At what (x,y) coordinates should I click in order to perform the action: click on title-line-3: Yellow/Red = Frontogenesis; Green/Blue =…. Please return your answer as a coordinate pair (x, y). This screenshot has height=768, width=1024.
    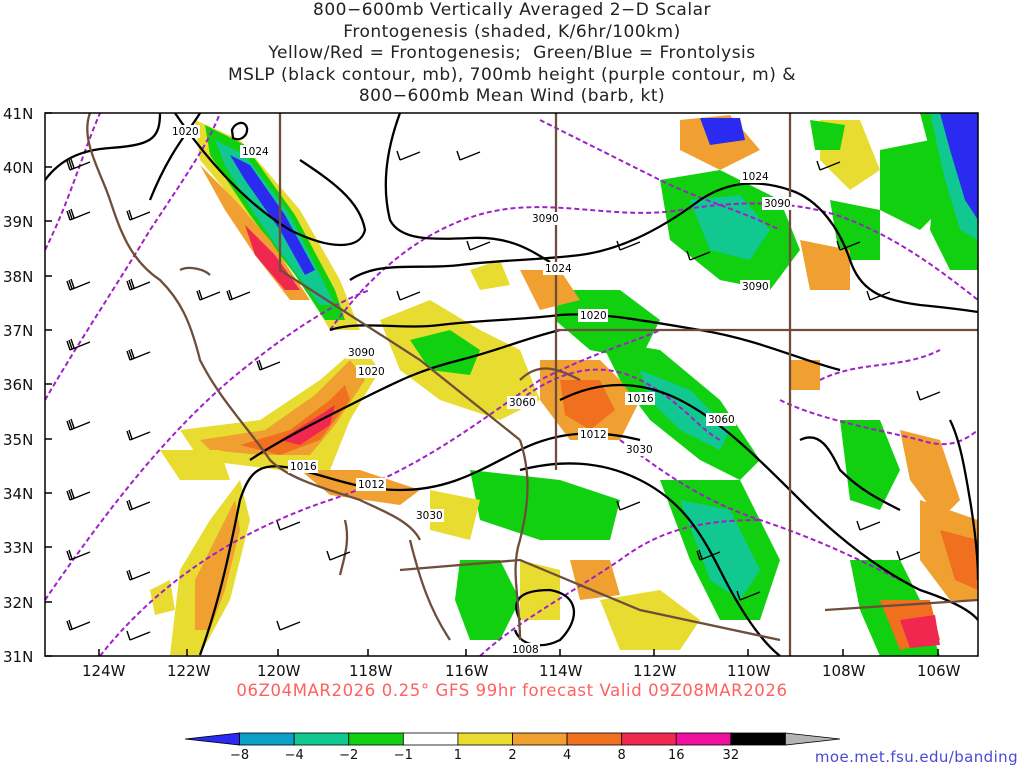
    Looking at the image, I should click on (512, 53).